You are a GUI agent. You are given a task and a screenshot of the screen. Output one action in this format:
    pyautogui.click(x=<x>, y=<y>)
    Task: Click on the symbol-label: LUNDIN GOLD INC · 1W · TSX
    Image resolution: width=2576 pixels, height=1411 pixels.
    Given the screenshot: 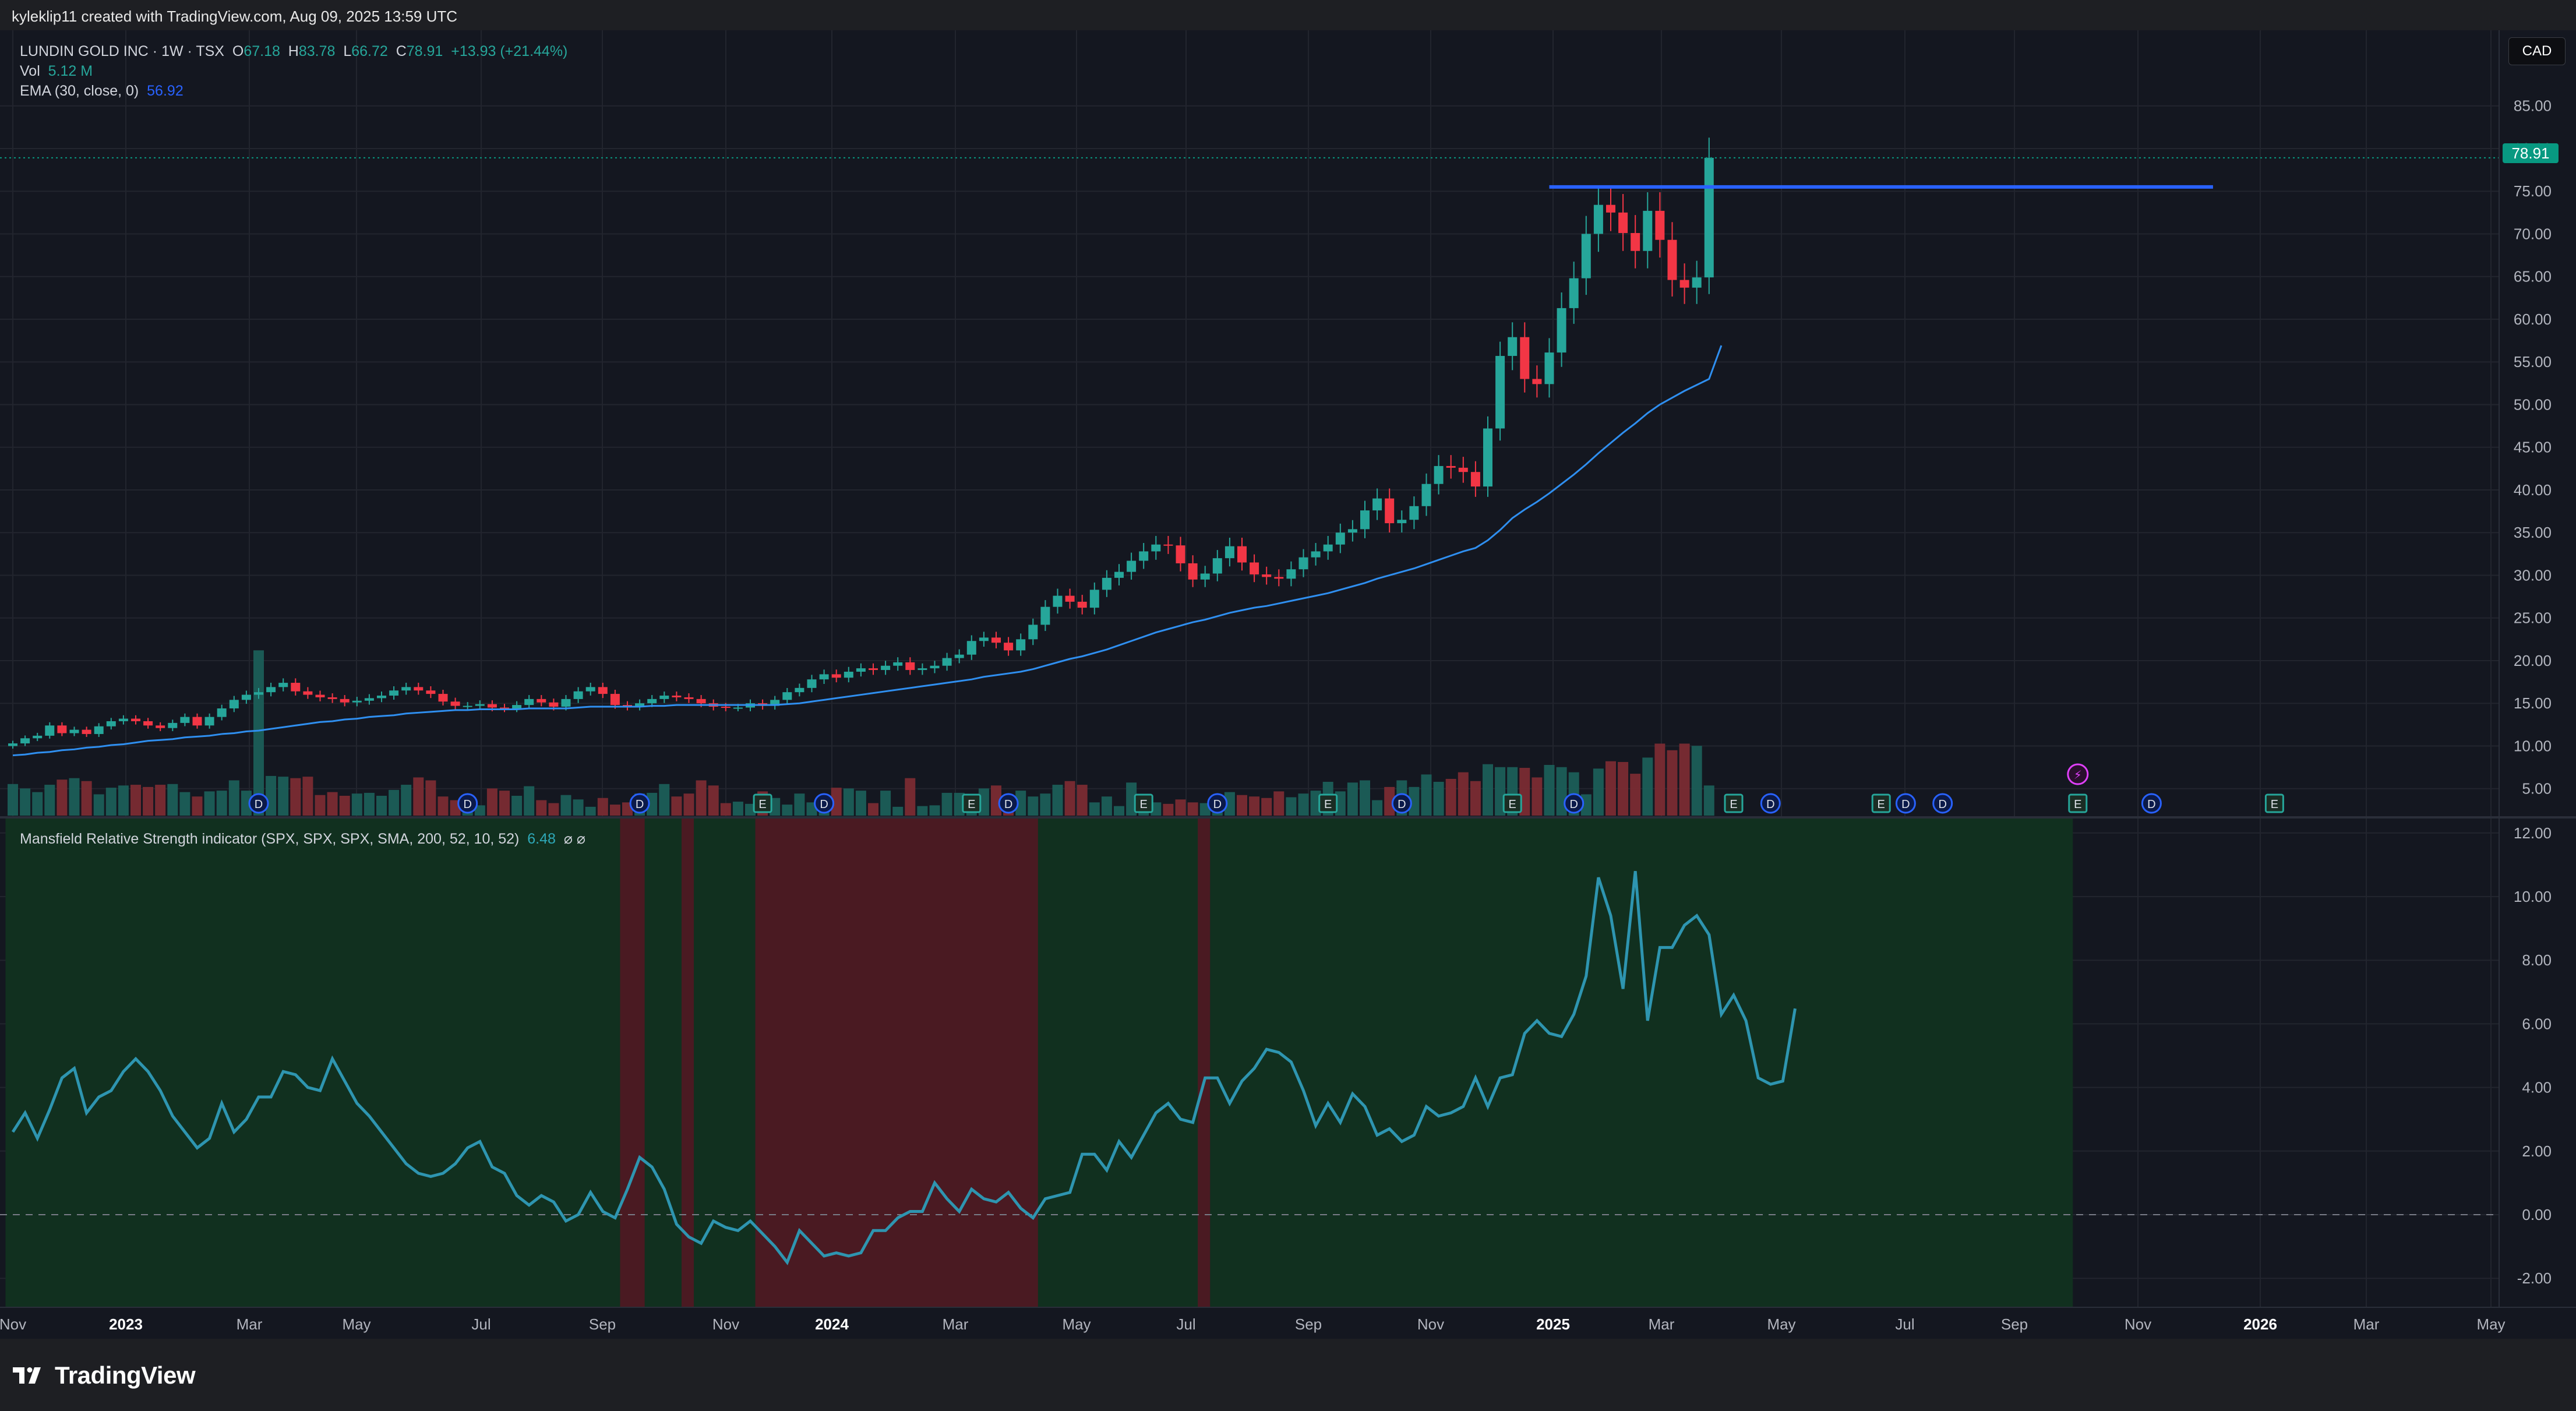 What is the action you would take?
    pyautogui.click(x=122, y=51)
    